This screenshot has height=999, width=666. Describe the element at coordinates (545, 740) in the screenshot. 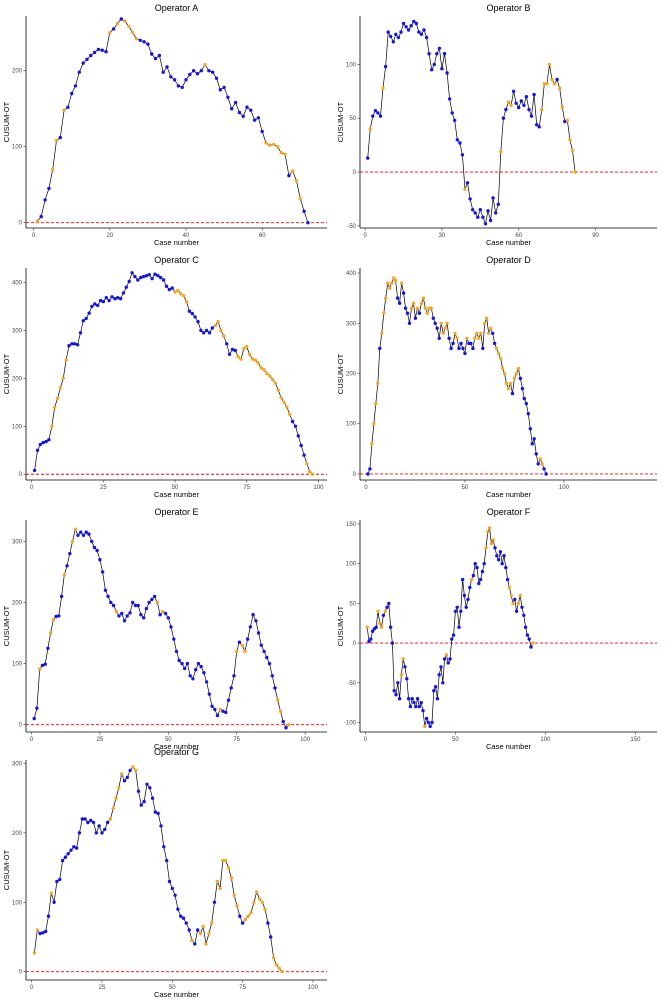

I see `x-tick-label: 100` at that location.